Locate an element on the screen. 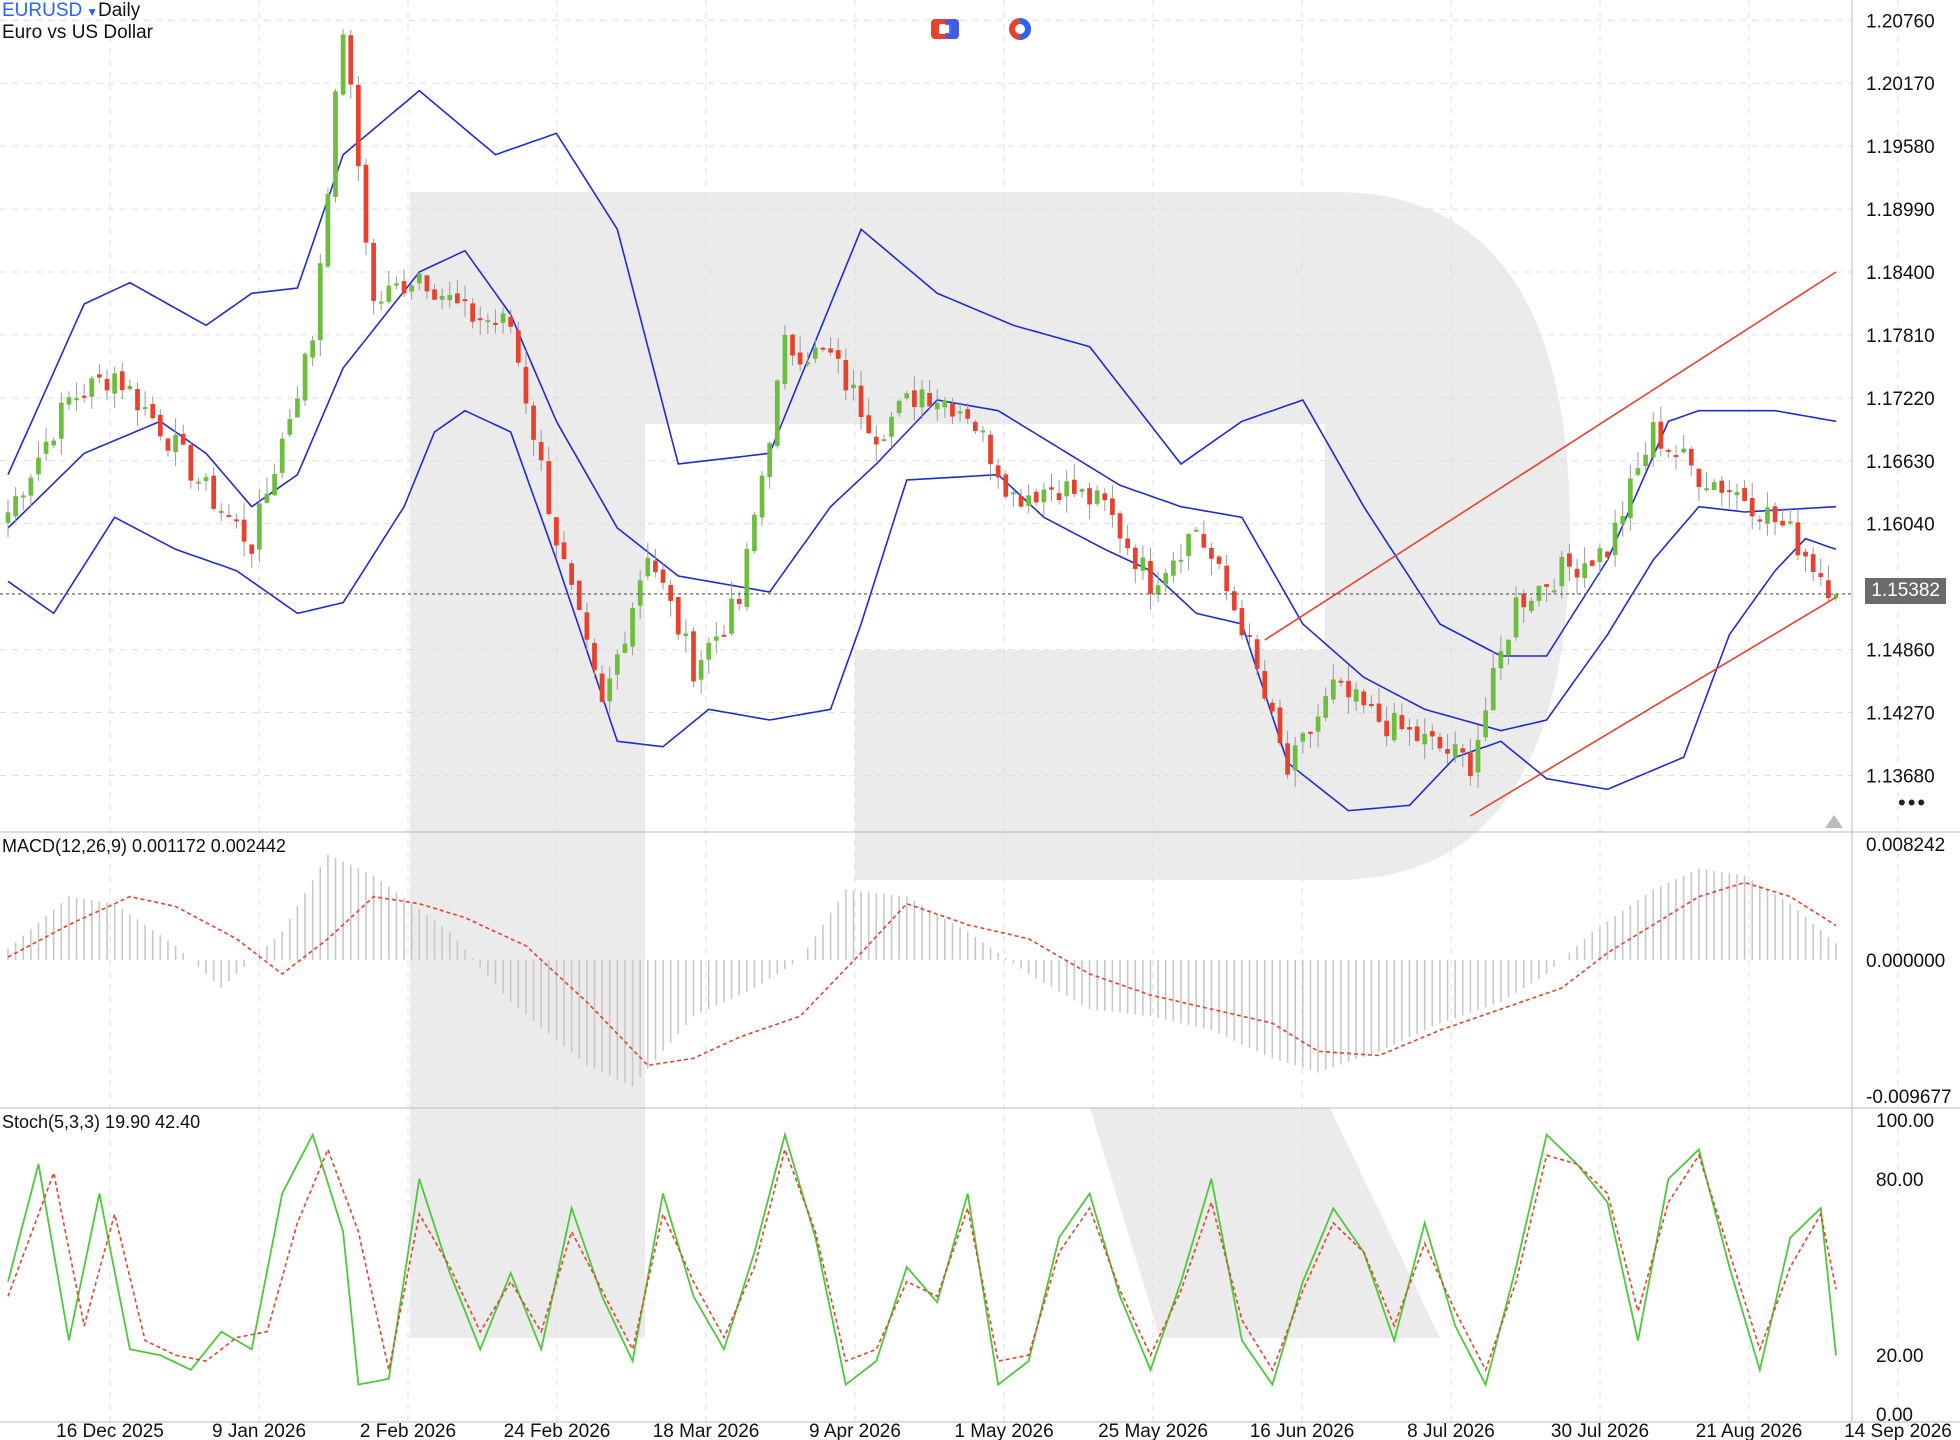  chevron-down-icon: ▼ is located at coordinates (92, 12).